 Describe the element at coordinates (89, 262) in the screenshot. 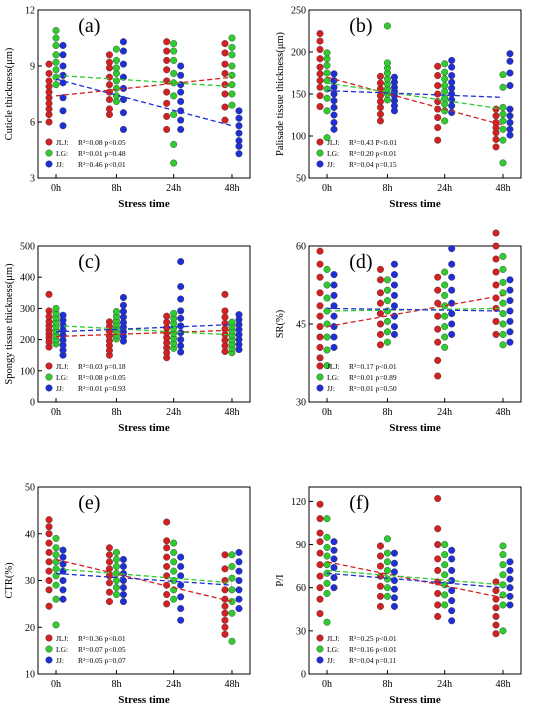

I see `panel-label: (c)` at that location.